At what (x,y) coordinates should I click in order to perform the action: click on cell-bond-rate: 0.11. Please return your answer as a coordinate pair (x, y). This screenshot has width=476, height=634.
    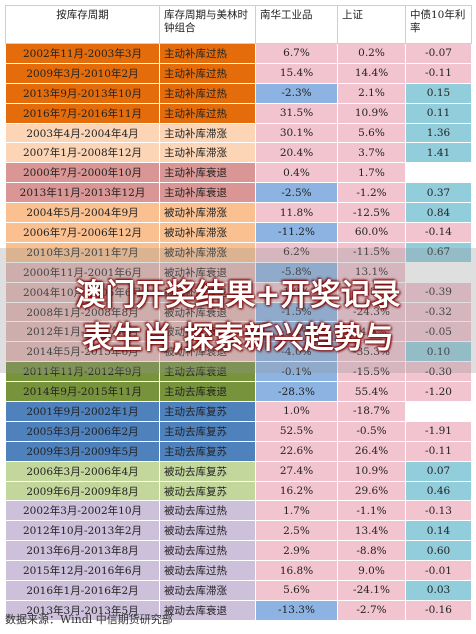
    Looking at the image, I should click on (438, 113).